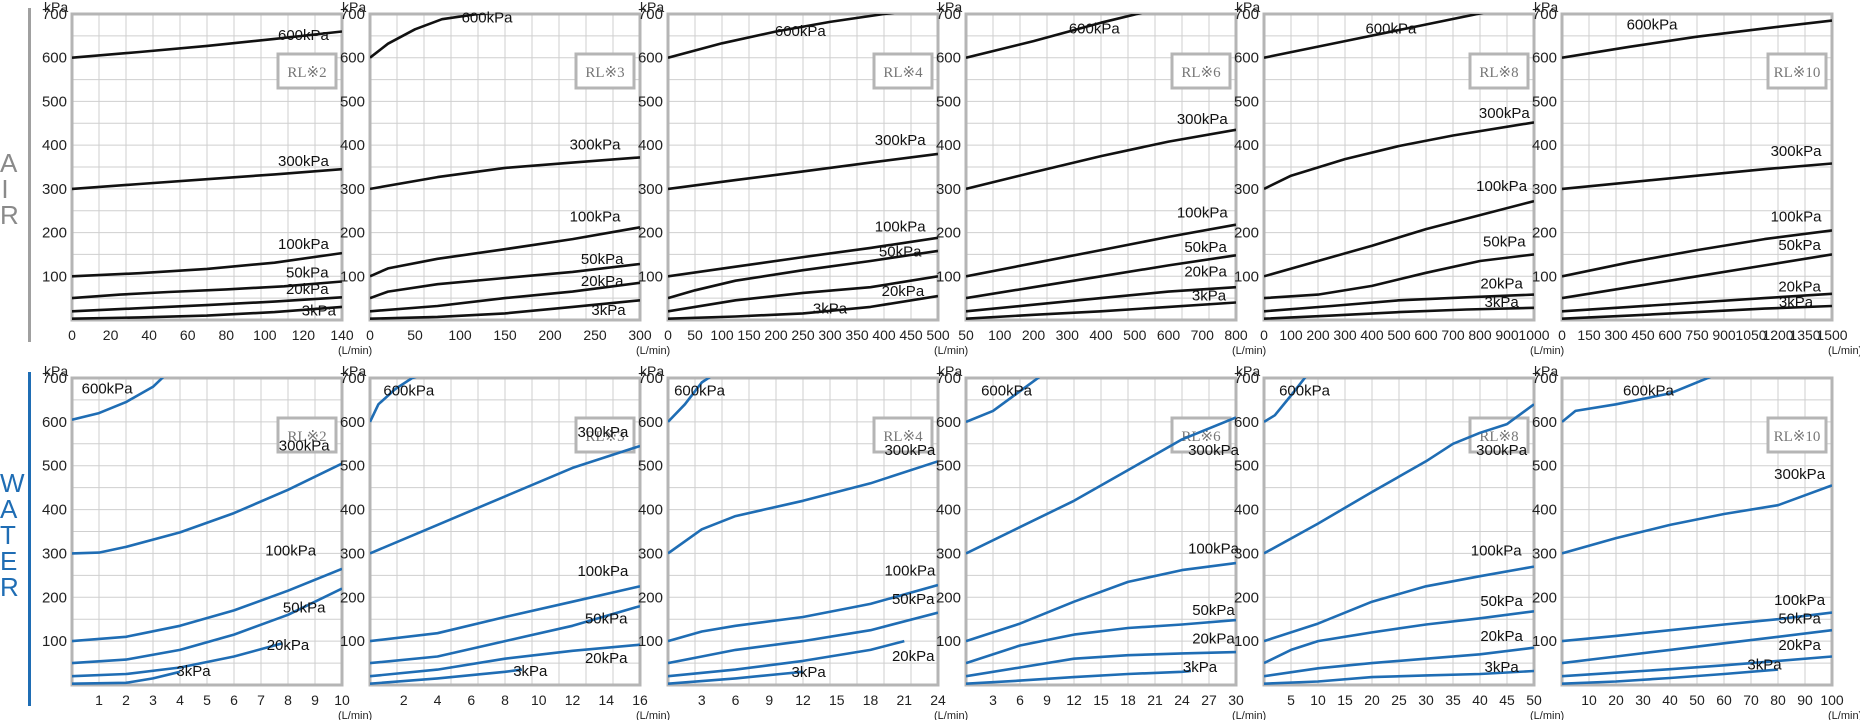 This screenshot has width=1860, height=720. I want to click on model-title: RL※4, so click(903, 73).